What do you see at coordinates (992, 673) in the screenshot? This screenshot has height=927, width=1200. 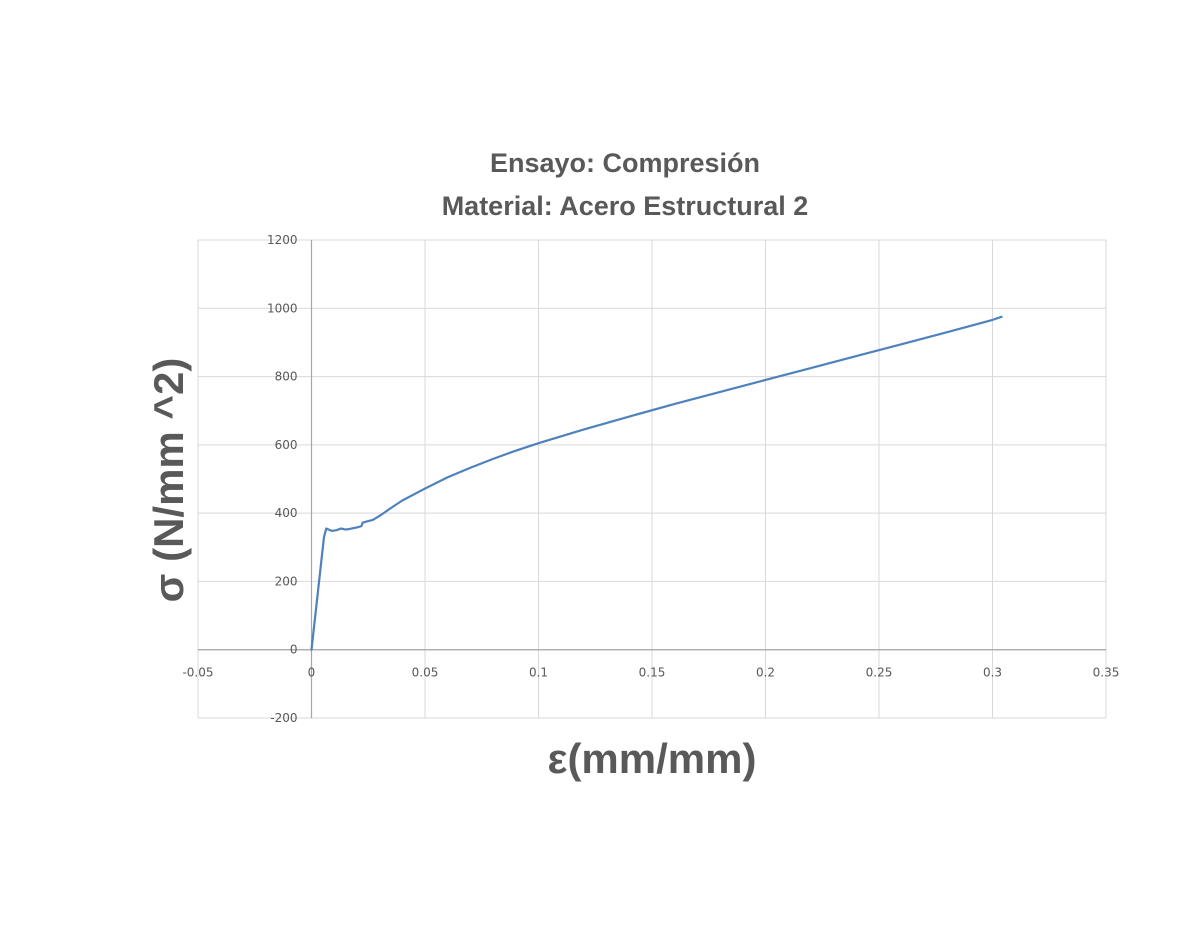 I see `x-tick-label: 0.3` at bounding box center [992, 673].